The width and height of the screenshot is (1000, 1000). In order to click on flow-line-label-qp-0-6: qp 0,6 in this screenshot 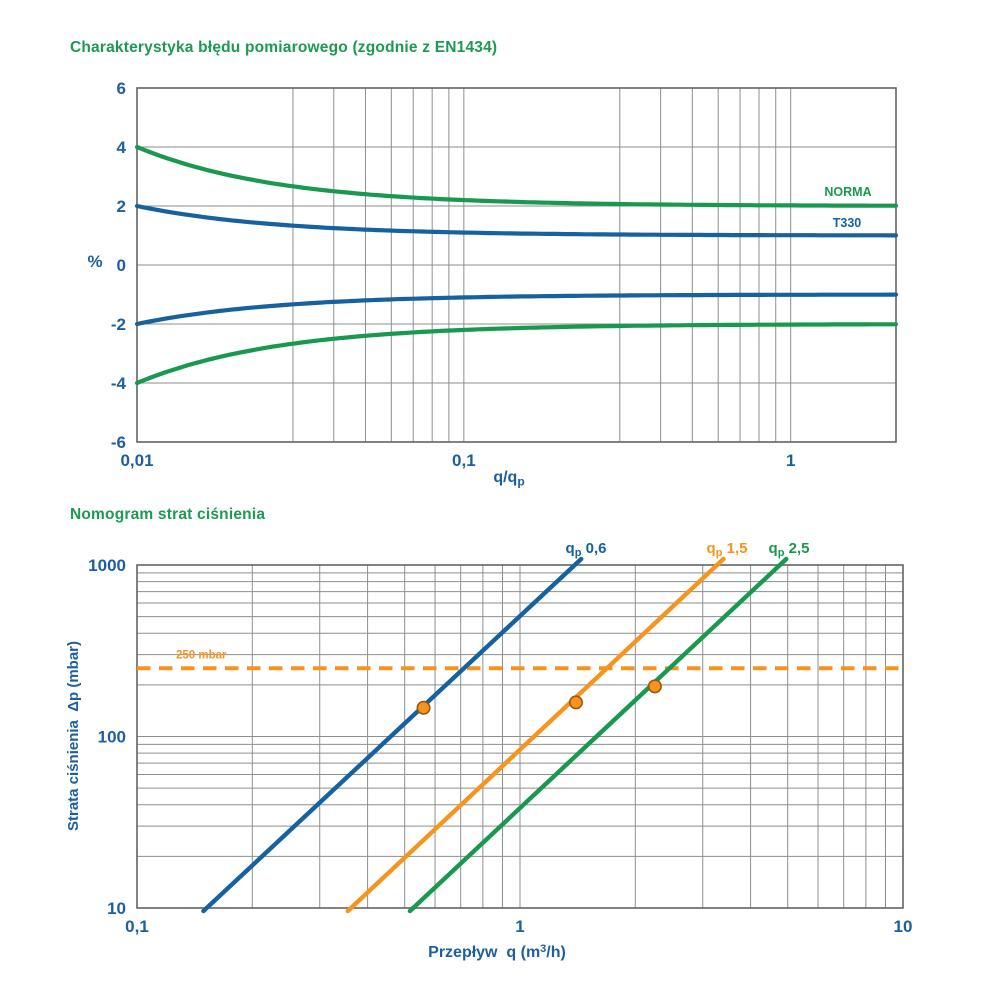, I will do `click(586, 549)`.